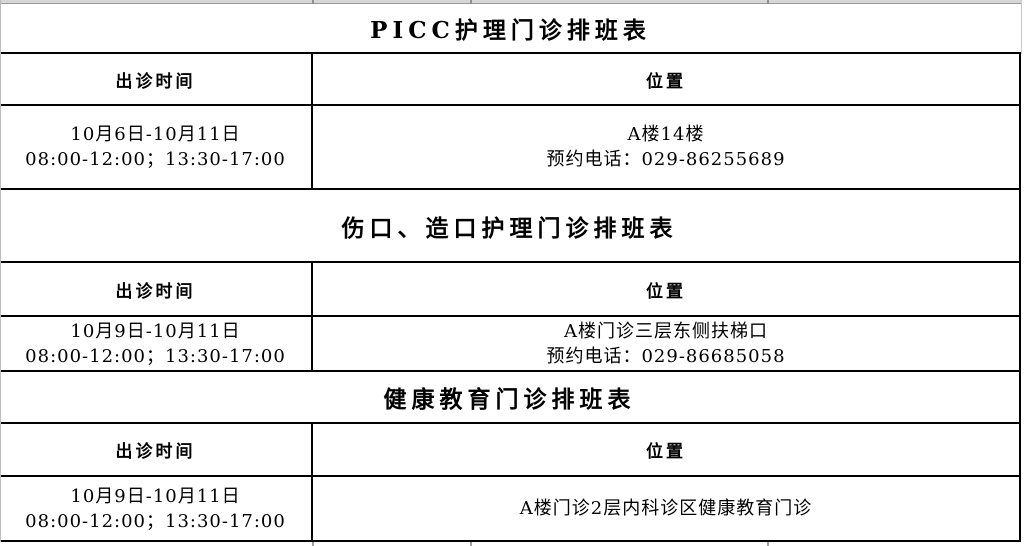 The width and height of the screenshot is (1024, 546). Describe the element at coordinates (666, 147) in the screenshot. I see `cell-location: A楼14楼 预约电话：029-86255689` at that location.